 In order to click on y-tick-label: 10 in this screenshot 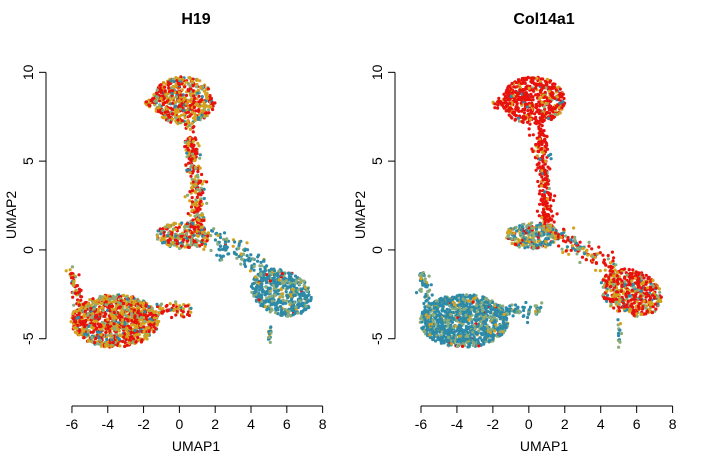, I will do `click(28, 72)`.